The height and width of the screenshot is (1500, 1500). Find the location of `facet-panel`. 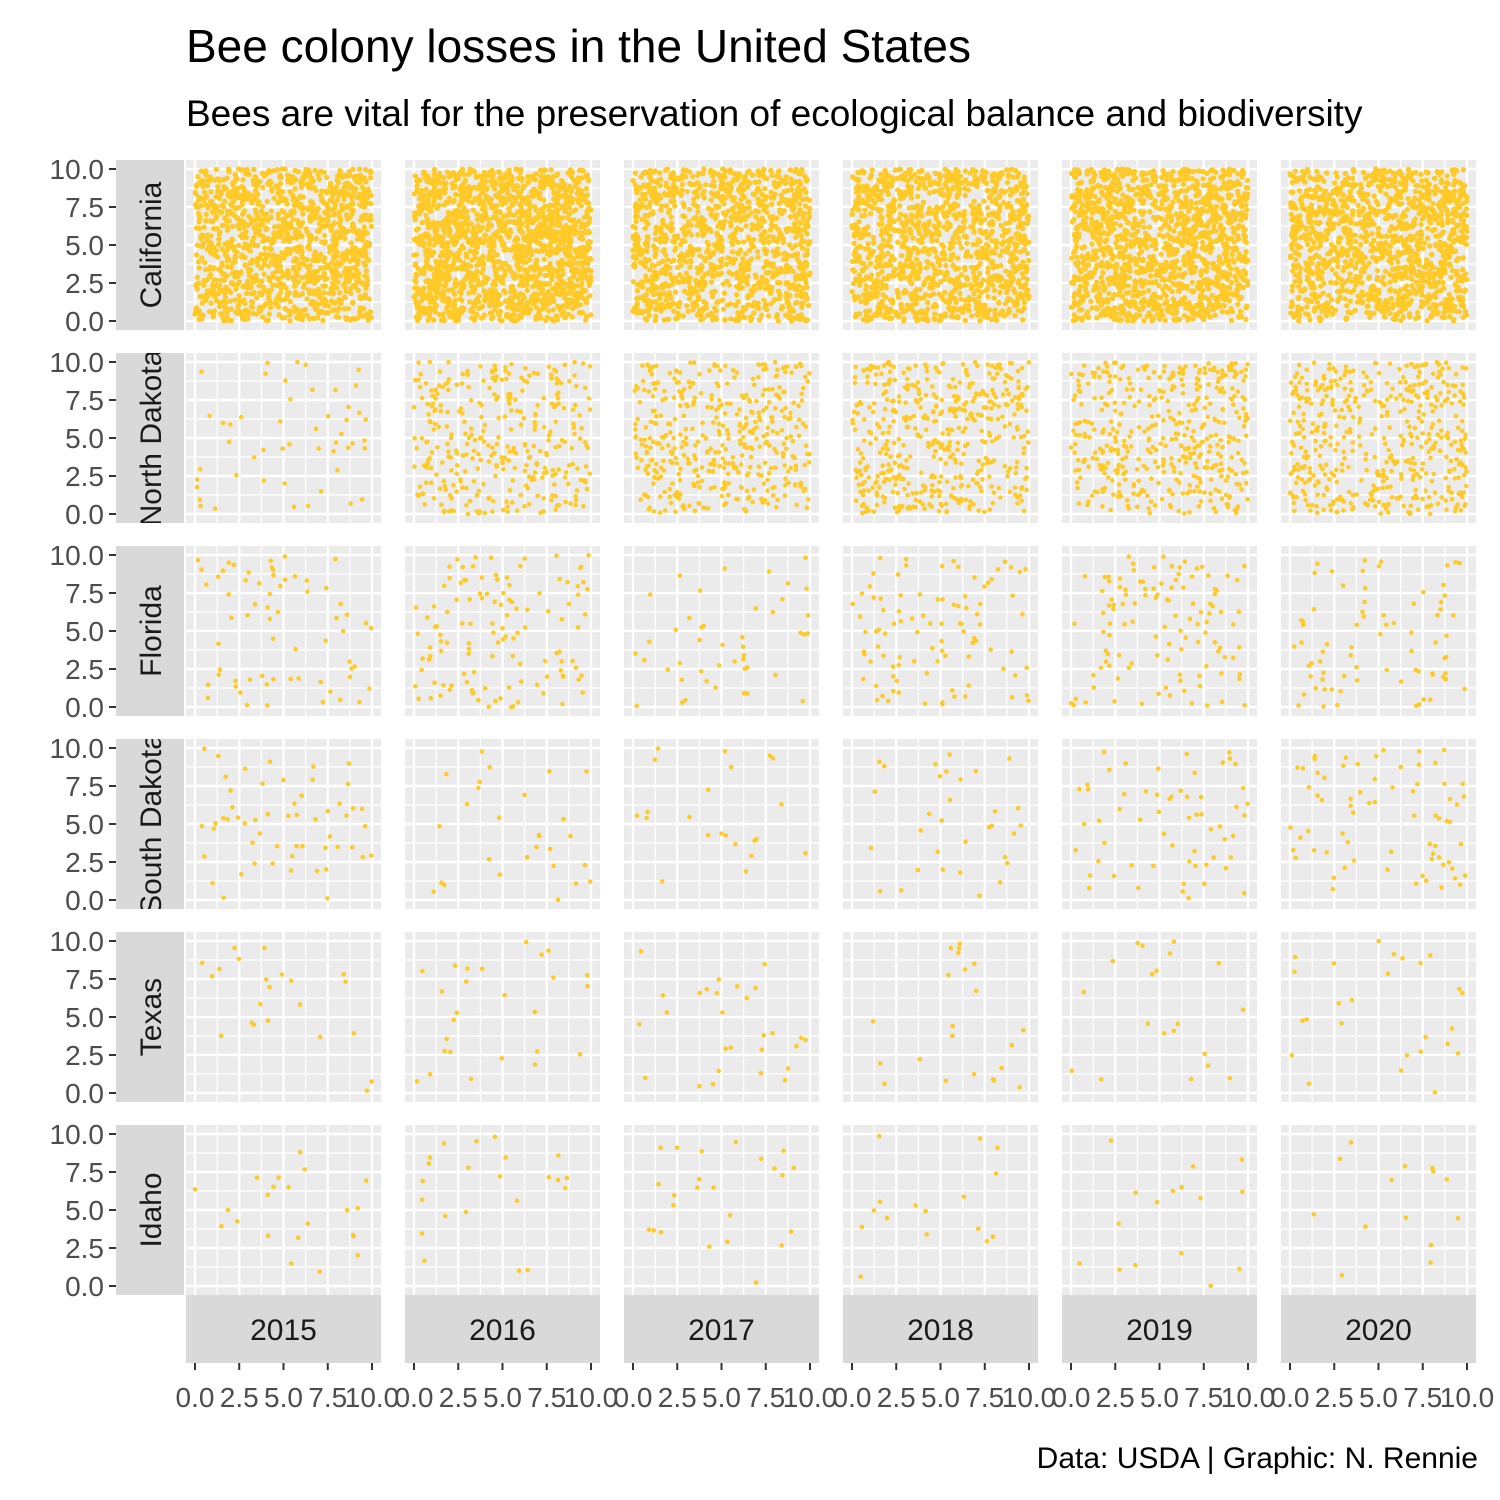

facet-panel is located at coordinates (283, 245).